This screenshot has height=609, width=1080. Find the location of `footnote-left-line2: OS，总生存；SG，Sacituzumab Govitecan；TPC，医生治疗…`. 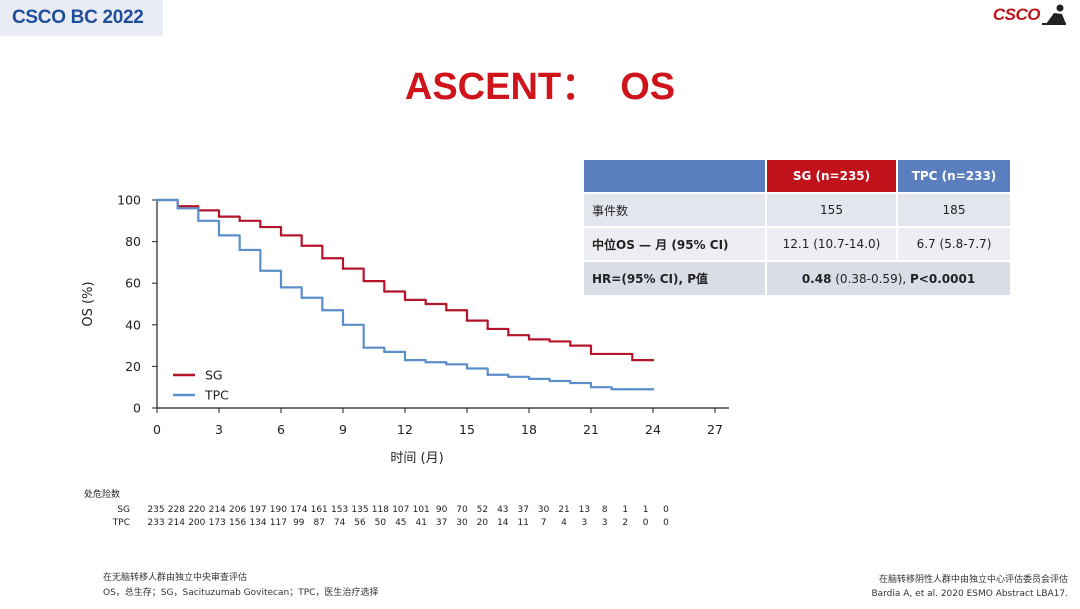

footnote-left-line2: OS，总生存；SG，Sacituzumab Govitecan；TPC，医生治疗… is located at coordinates (241, 593).